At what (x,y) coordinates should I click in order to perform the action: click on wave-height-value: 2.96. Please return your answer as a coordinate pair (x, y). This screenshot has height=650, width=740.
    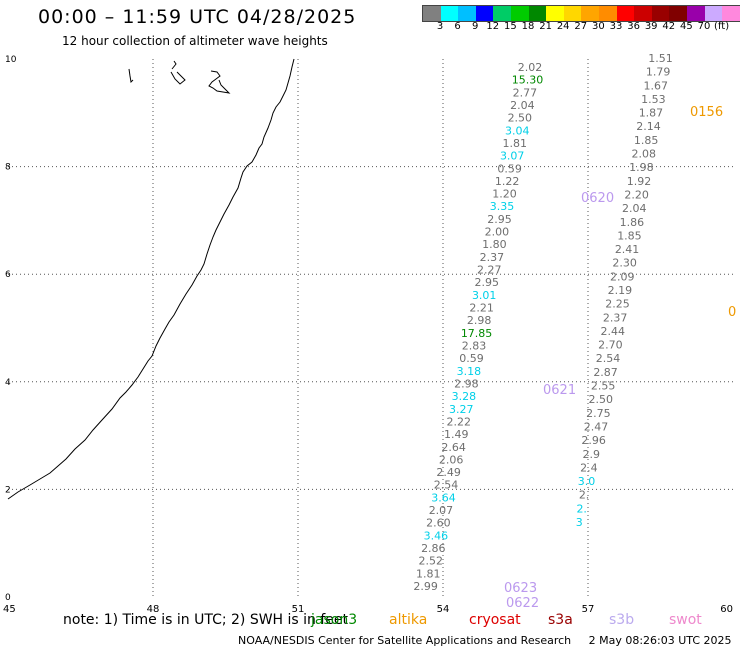
    Looking at the image, I should click on (593, 440).